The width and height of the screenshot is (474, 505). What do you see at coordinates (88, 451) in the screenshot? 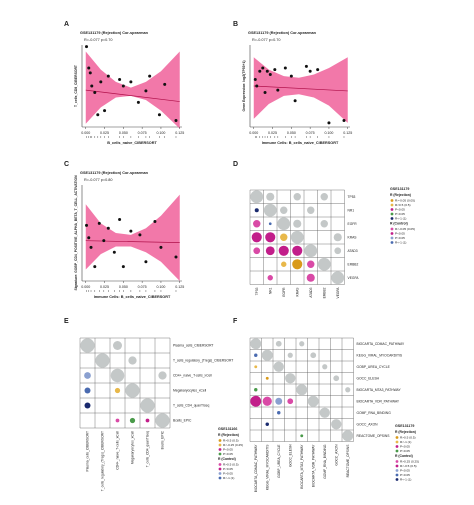
I see `panel-e-col-label: Plasma_cells_CIBERSORT` at bounding box center [88, 451].